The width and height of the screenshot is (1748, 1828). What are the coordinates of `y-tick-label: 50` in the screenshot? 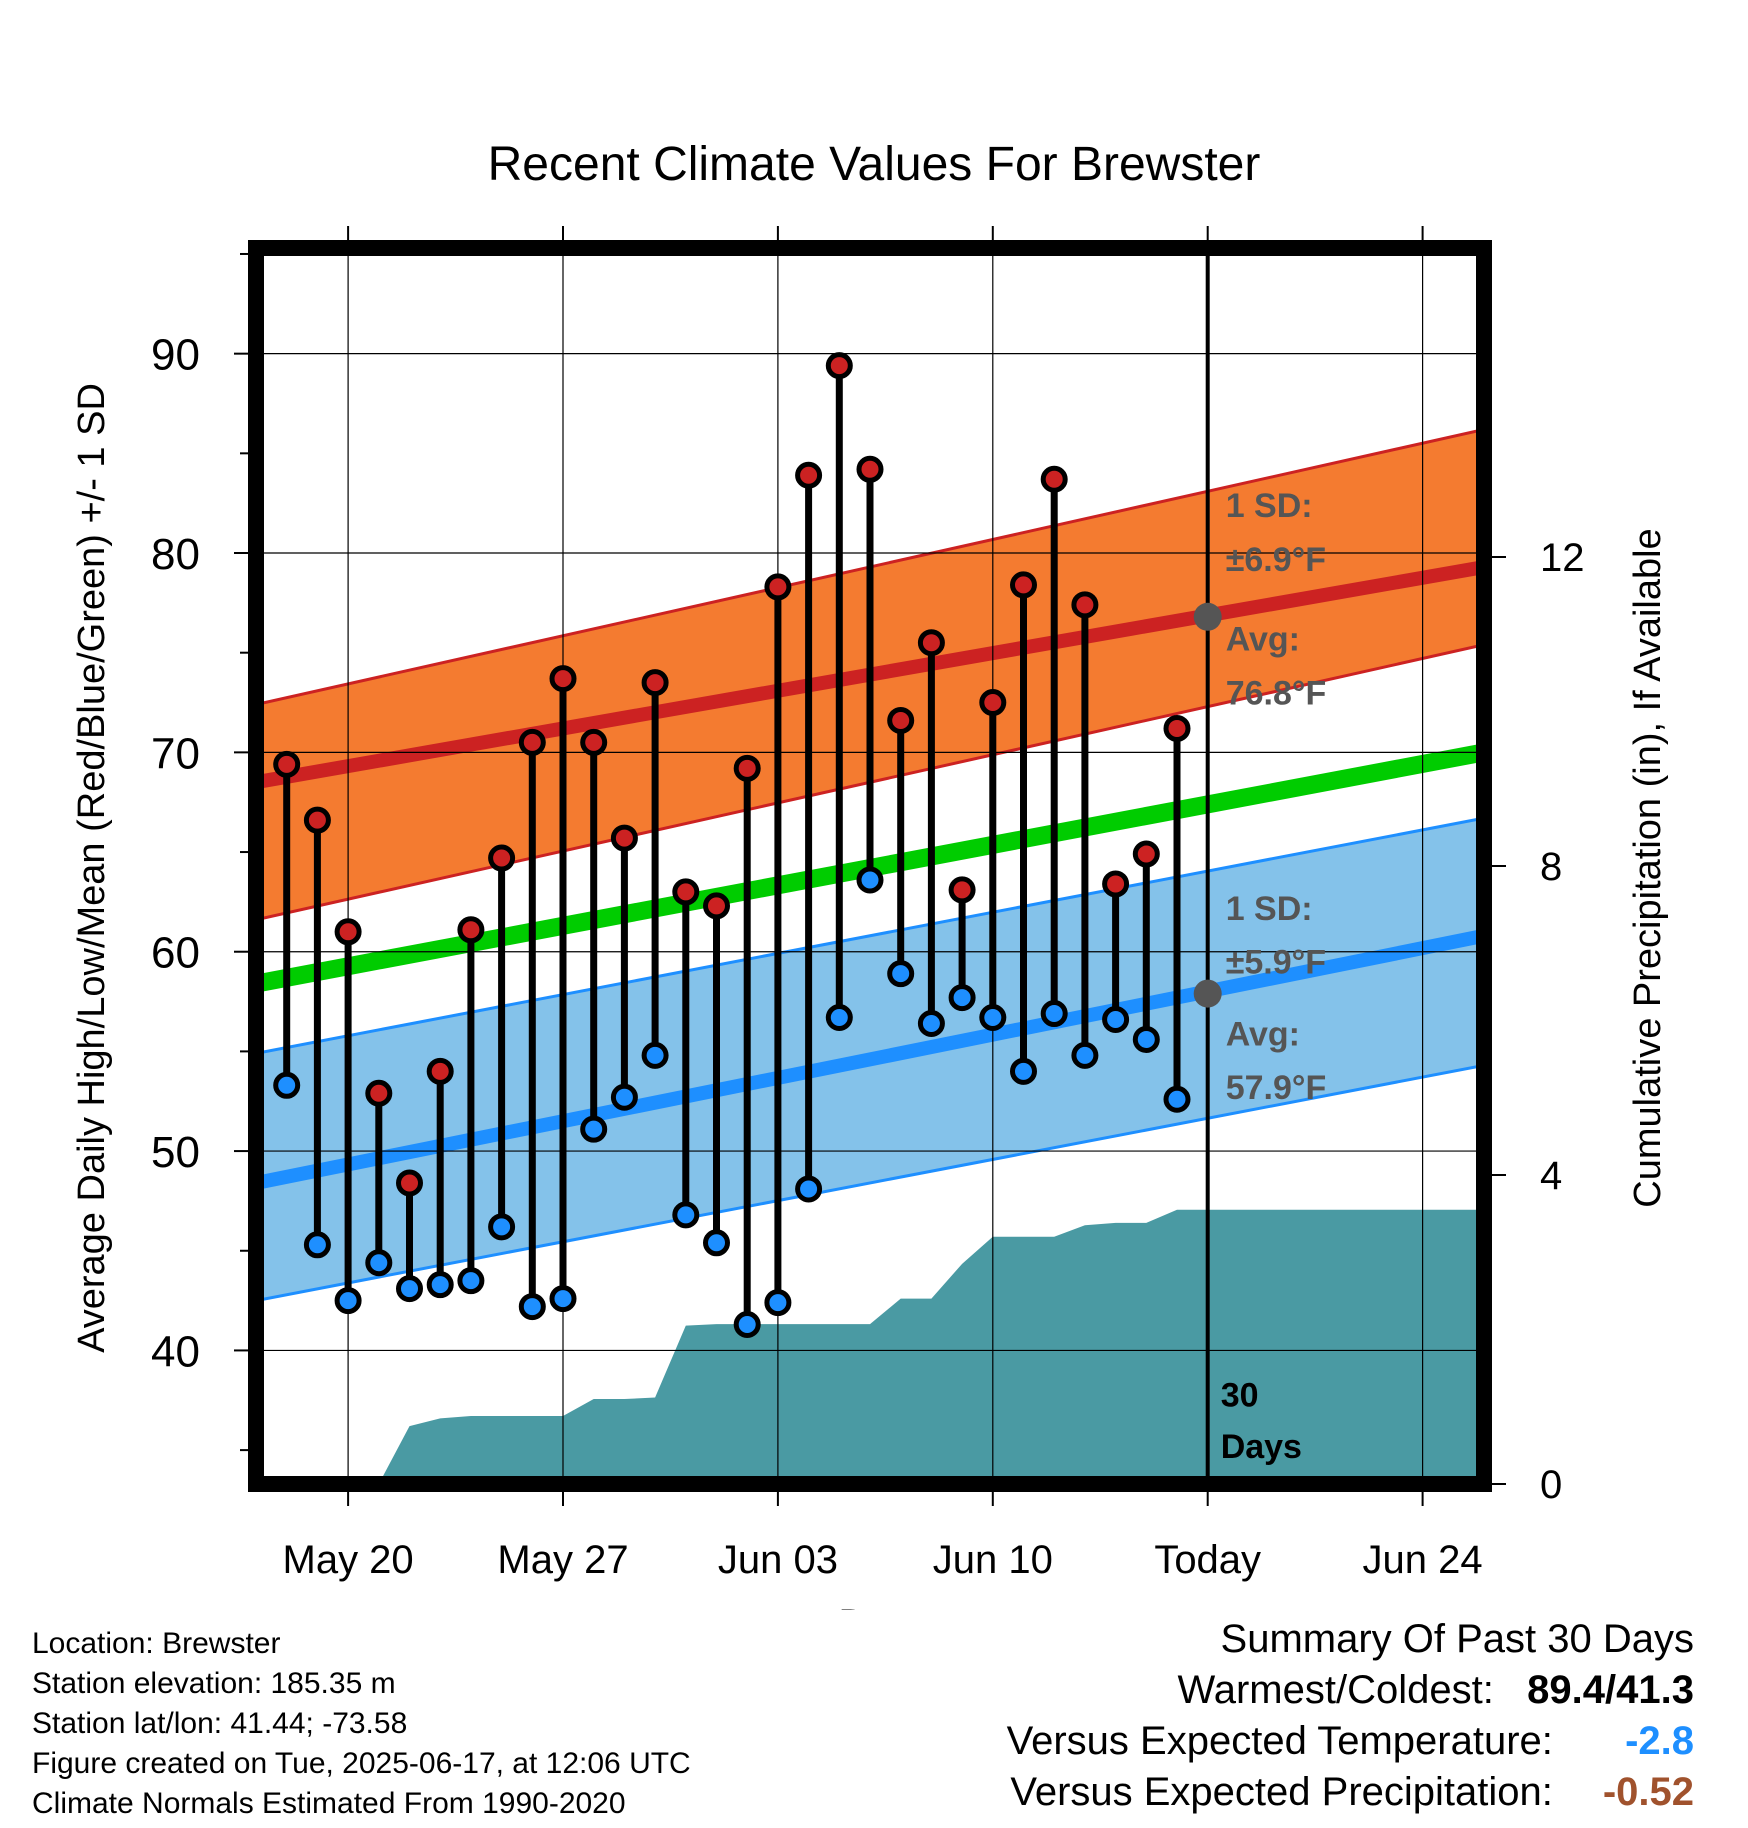 It's located at (175, 1152).